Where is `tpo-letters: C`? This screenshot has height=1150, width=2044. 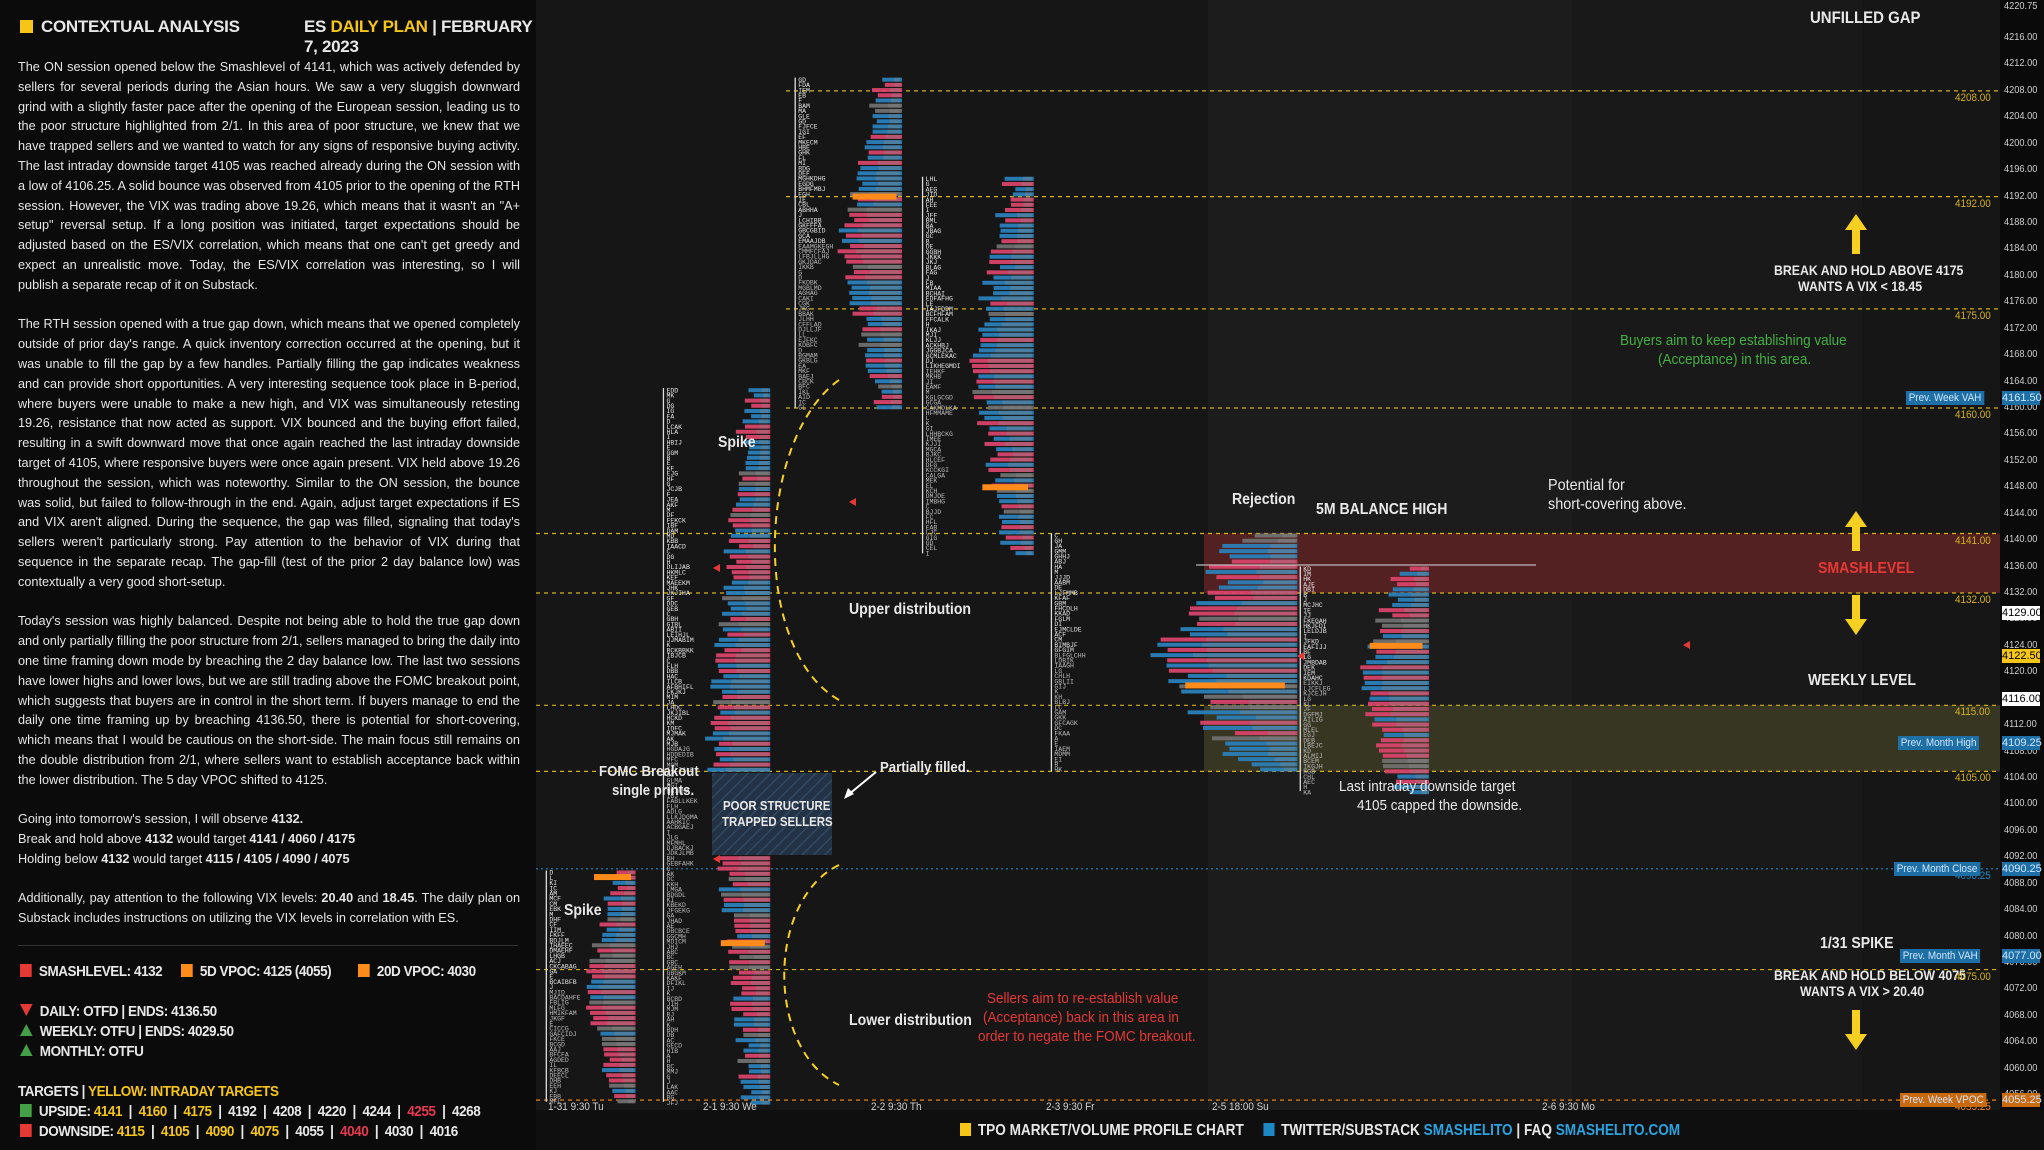
tpo-letters: C is located at coordinates (668, 552).